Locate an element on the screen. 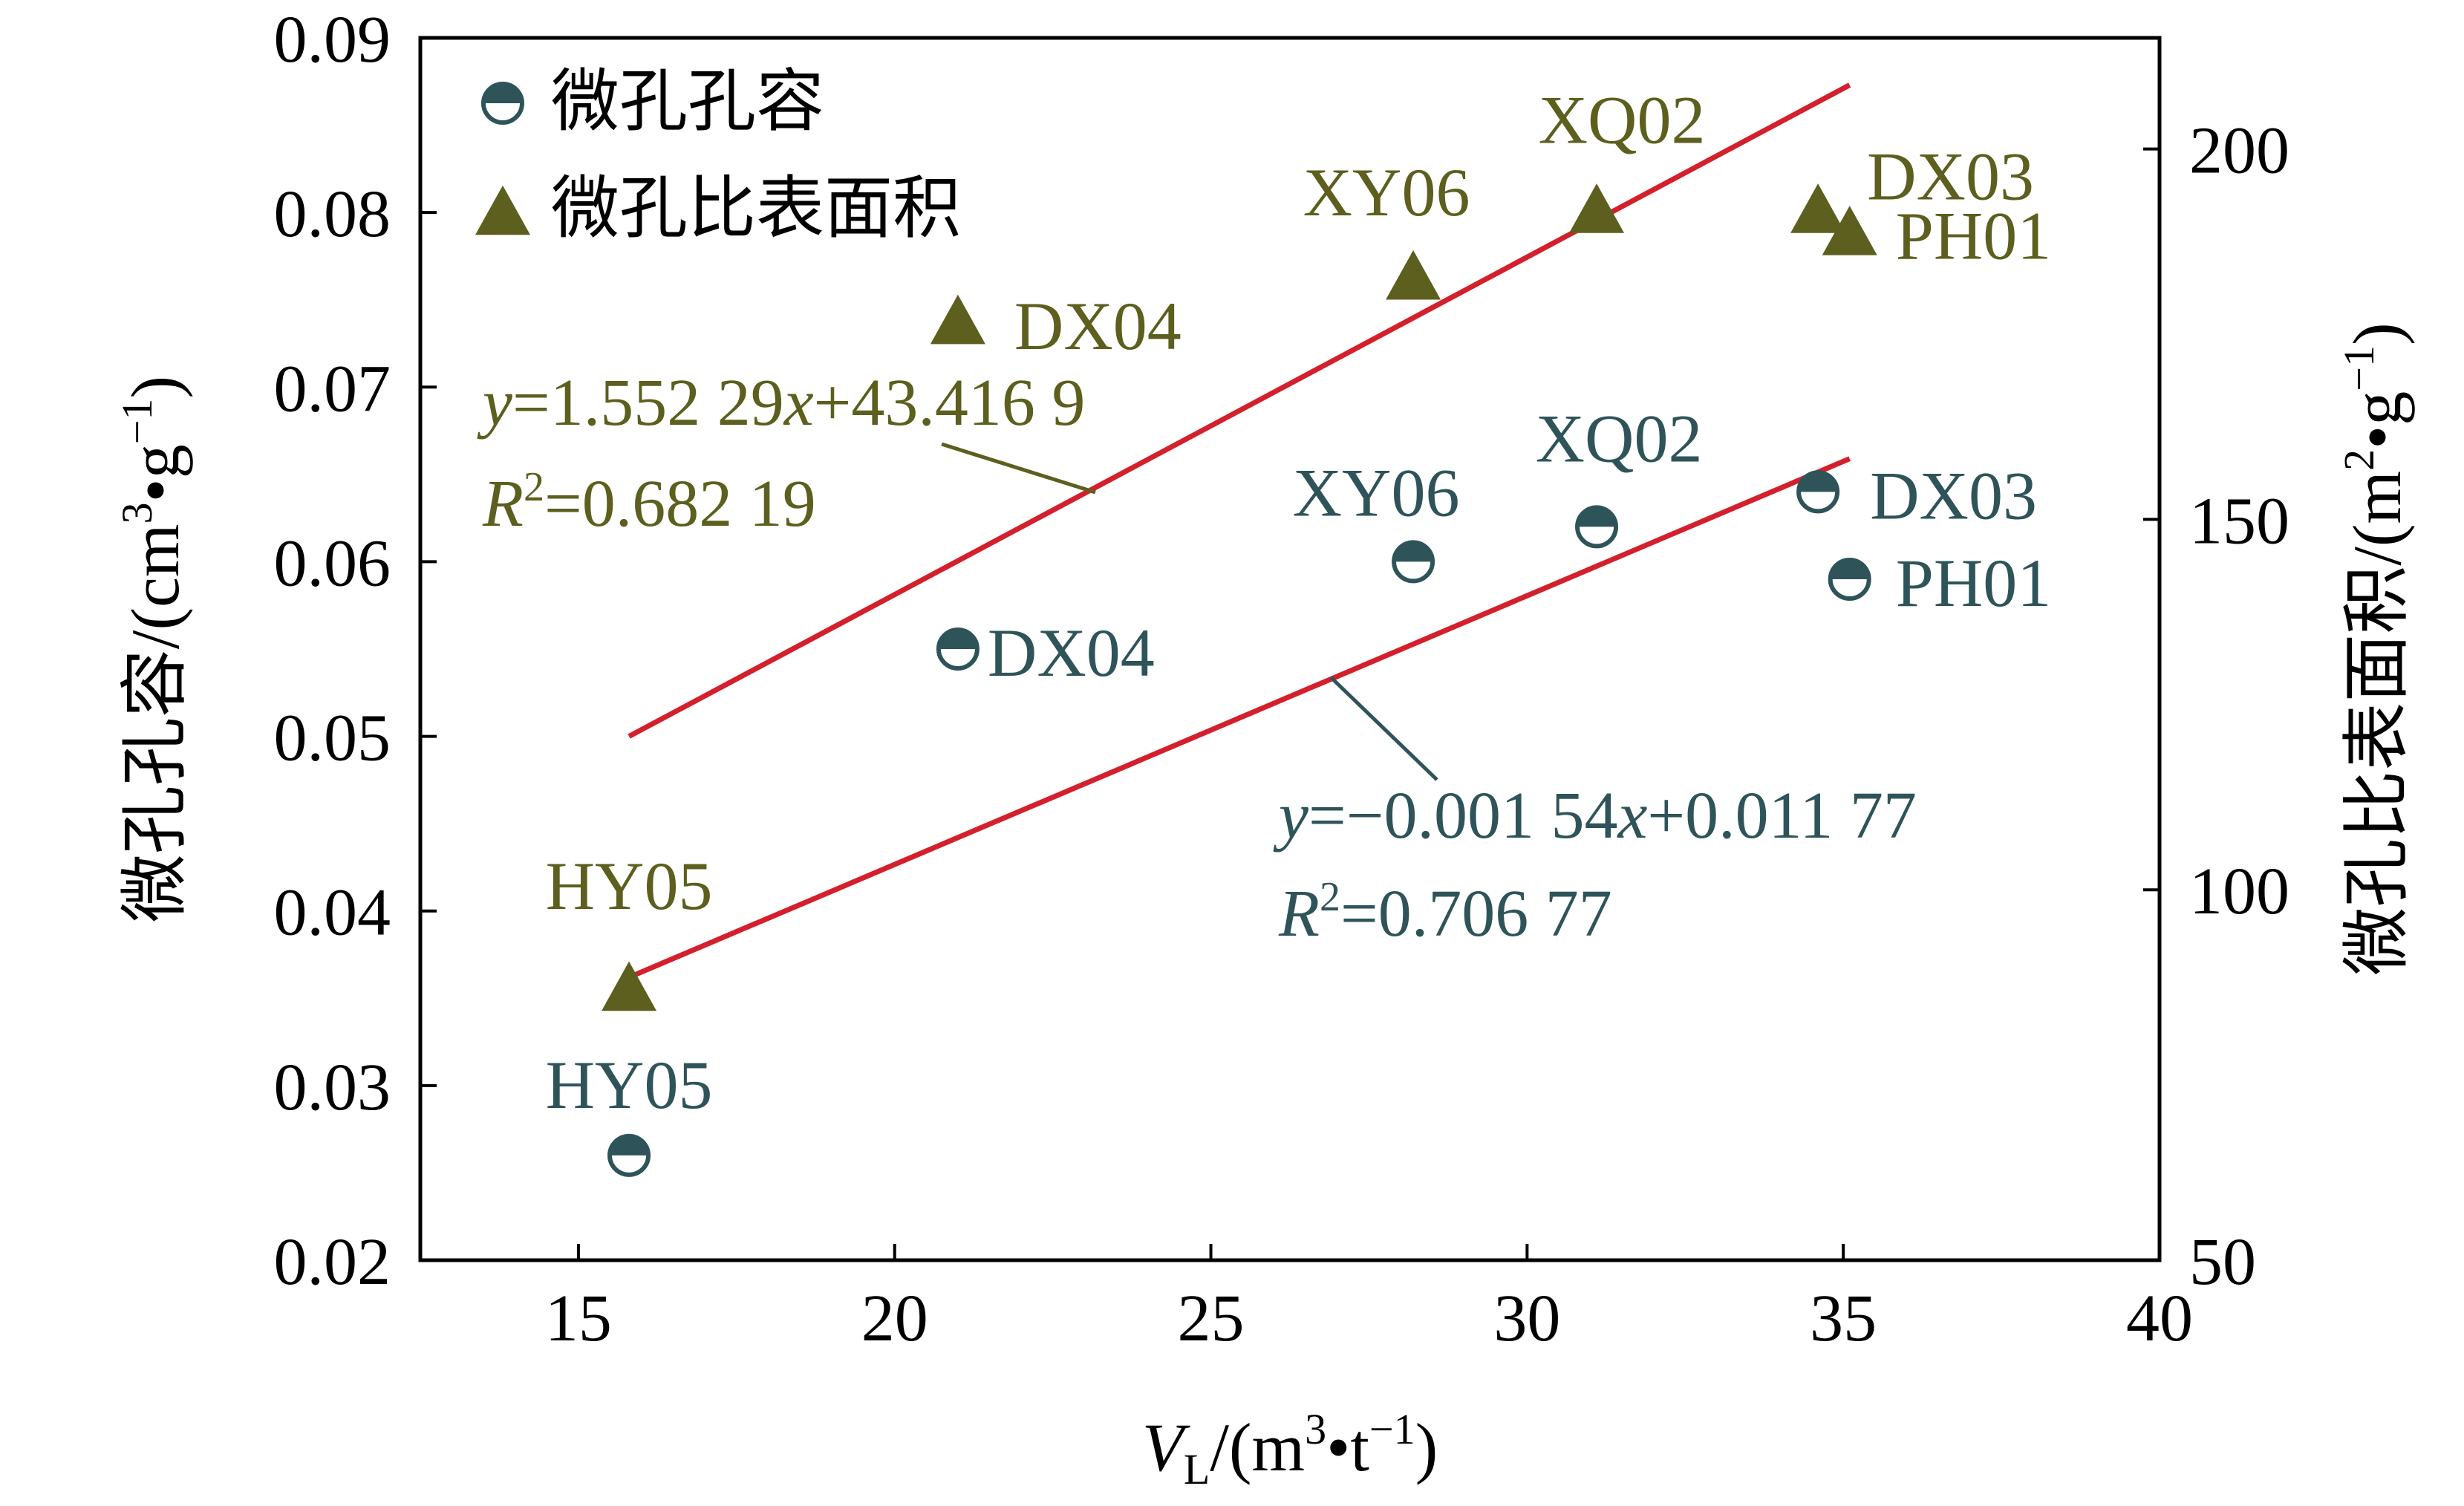 The image size is (2464, 1506). y-left-tick-label: 0.03 is located at coordinates (333, 1087).